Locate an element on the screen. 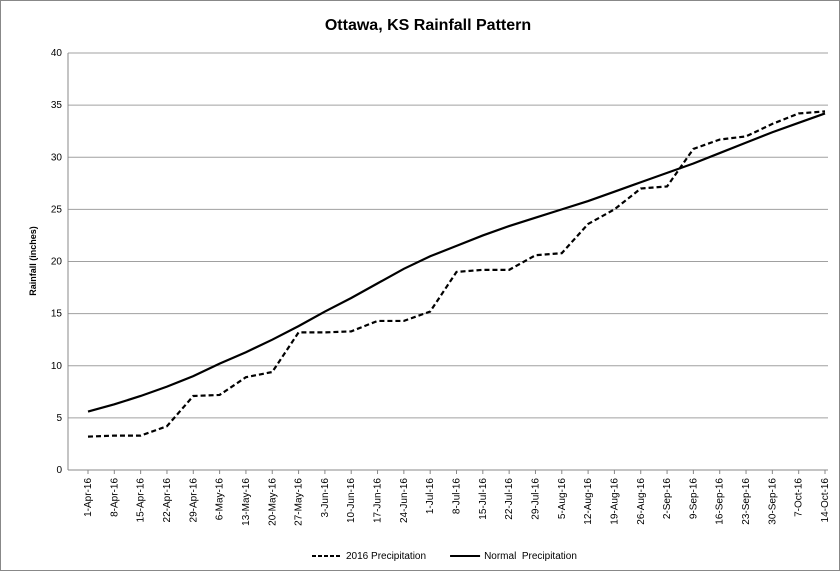 The width and height of the screenshot is (840, 571). x-tick-label: 9-Sep-16 is located at coordinates (693, 499).